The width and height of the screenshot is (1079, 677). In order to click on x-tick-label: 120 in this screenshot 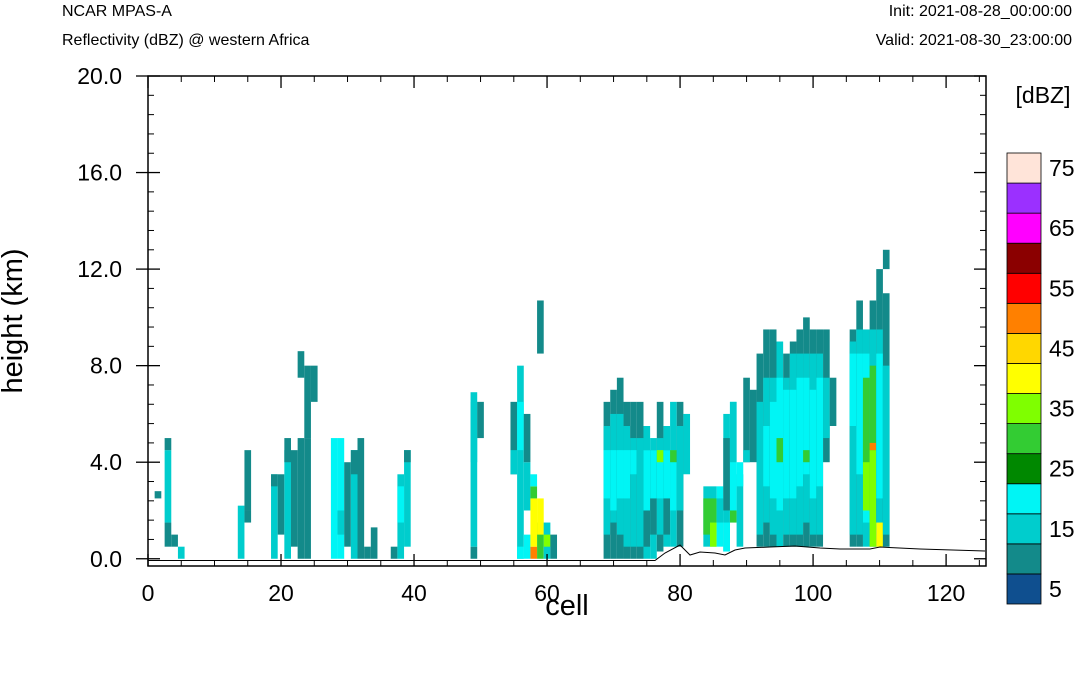, I will do `click(946, 593)`.